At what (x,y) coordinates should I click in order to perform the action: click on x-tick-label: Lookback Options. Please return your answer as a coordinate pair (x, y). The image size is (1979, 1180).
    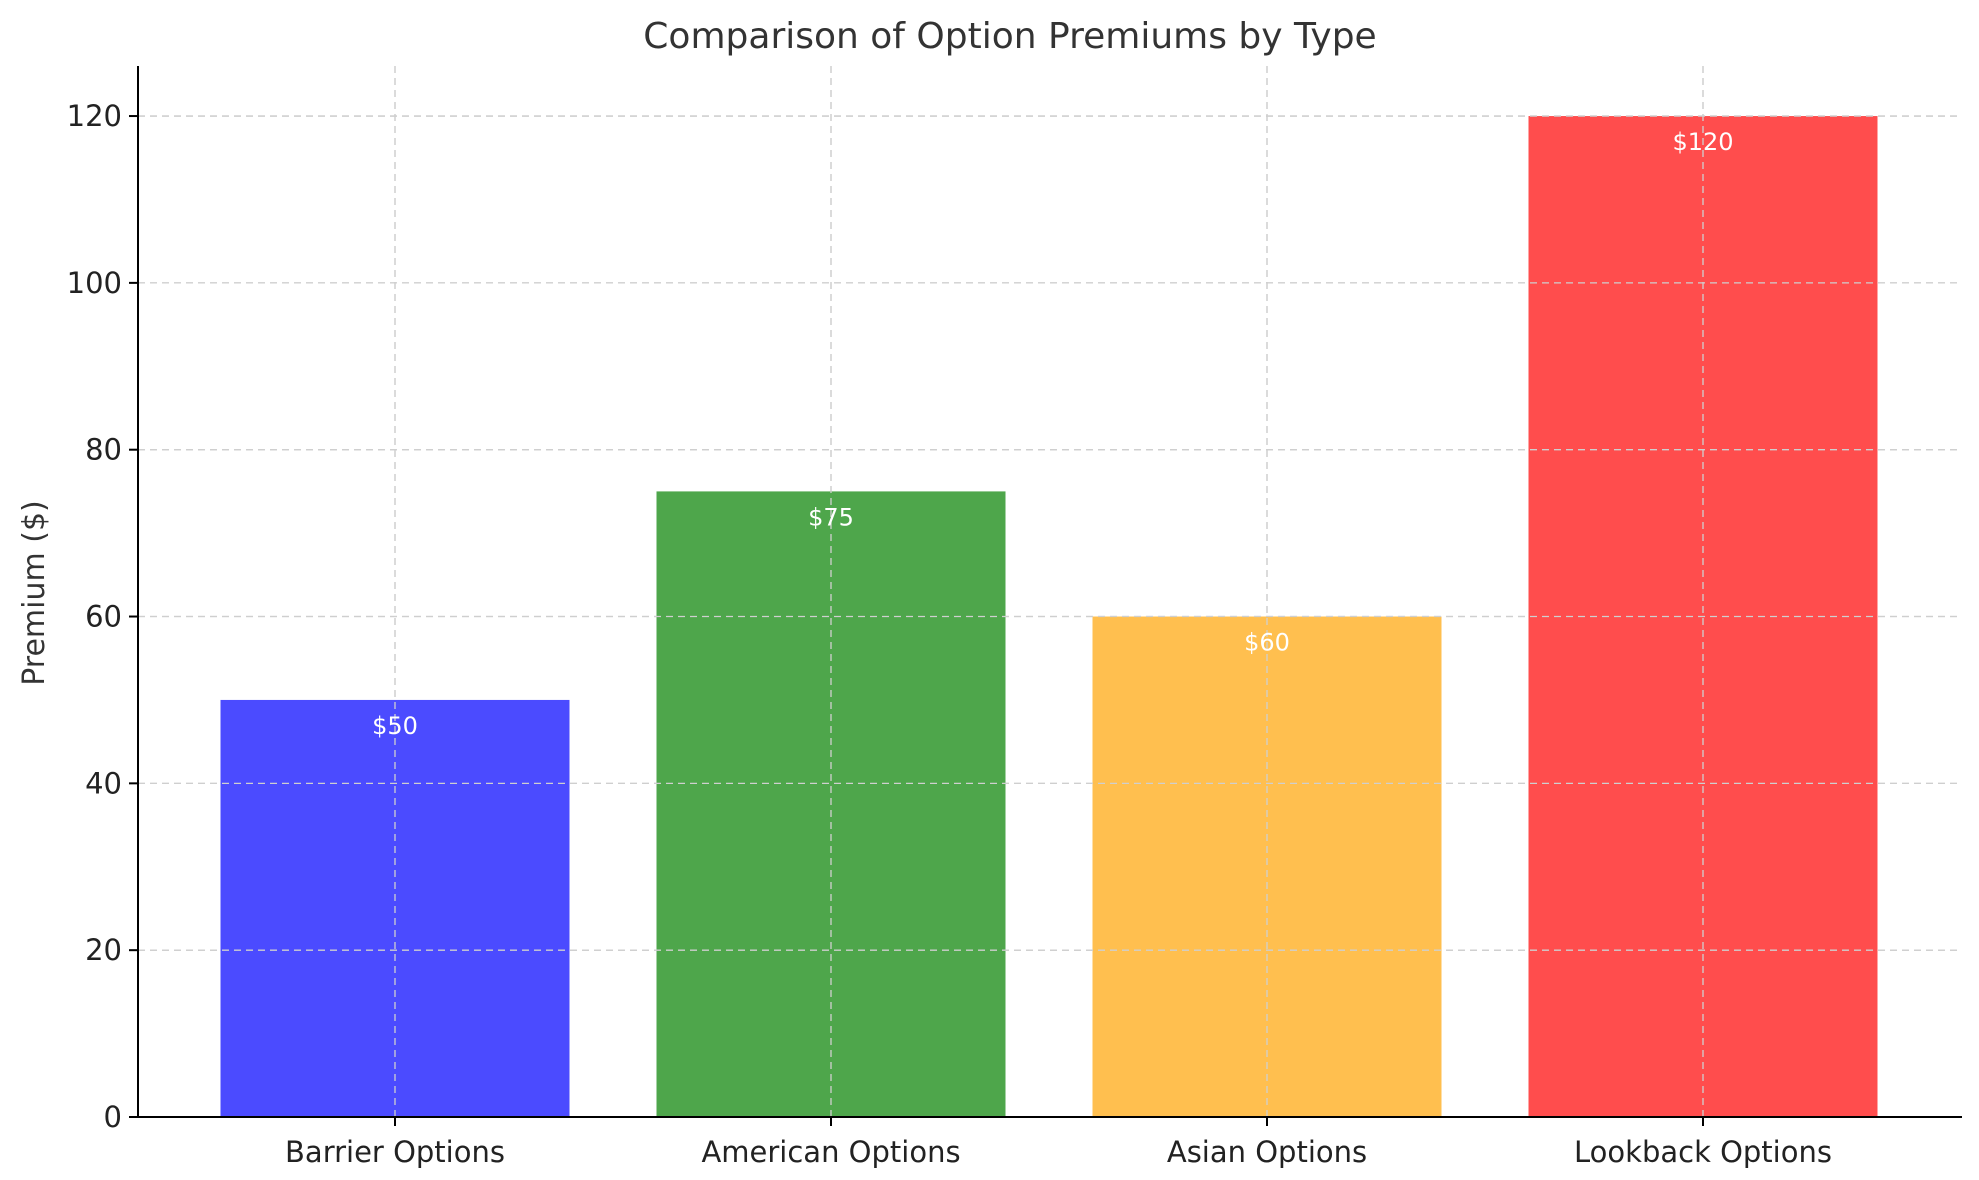
    Looking at the image, I should click on (1703, 1152).